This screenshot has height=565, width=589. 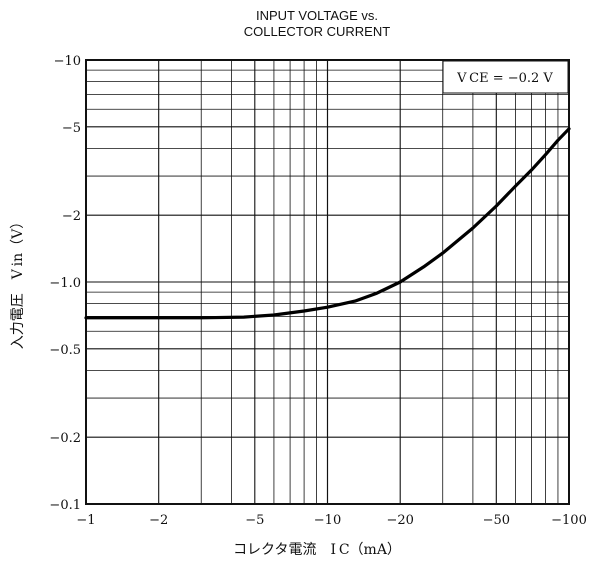 I want to click on y-tick-label: −0.5, so click(x=65, y=350).